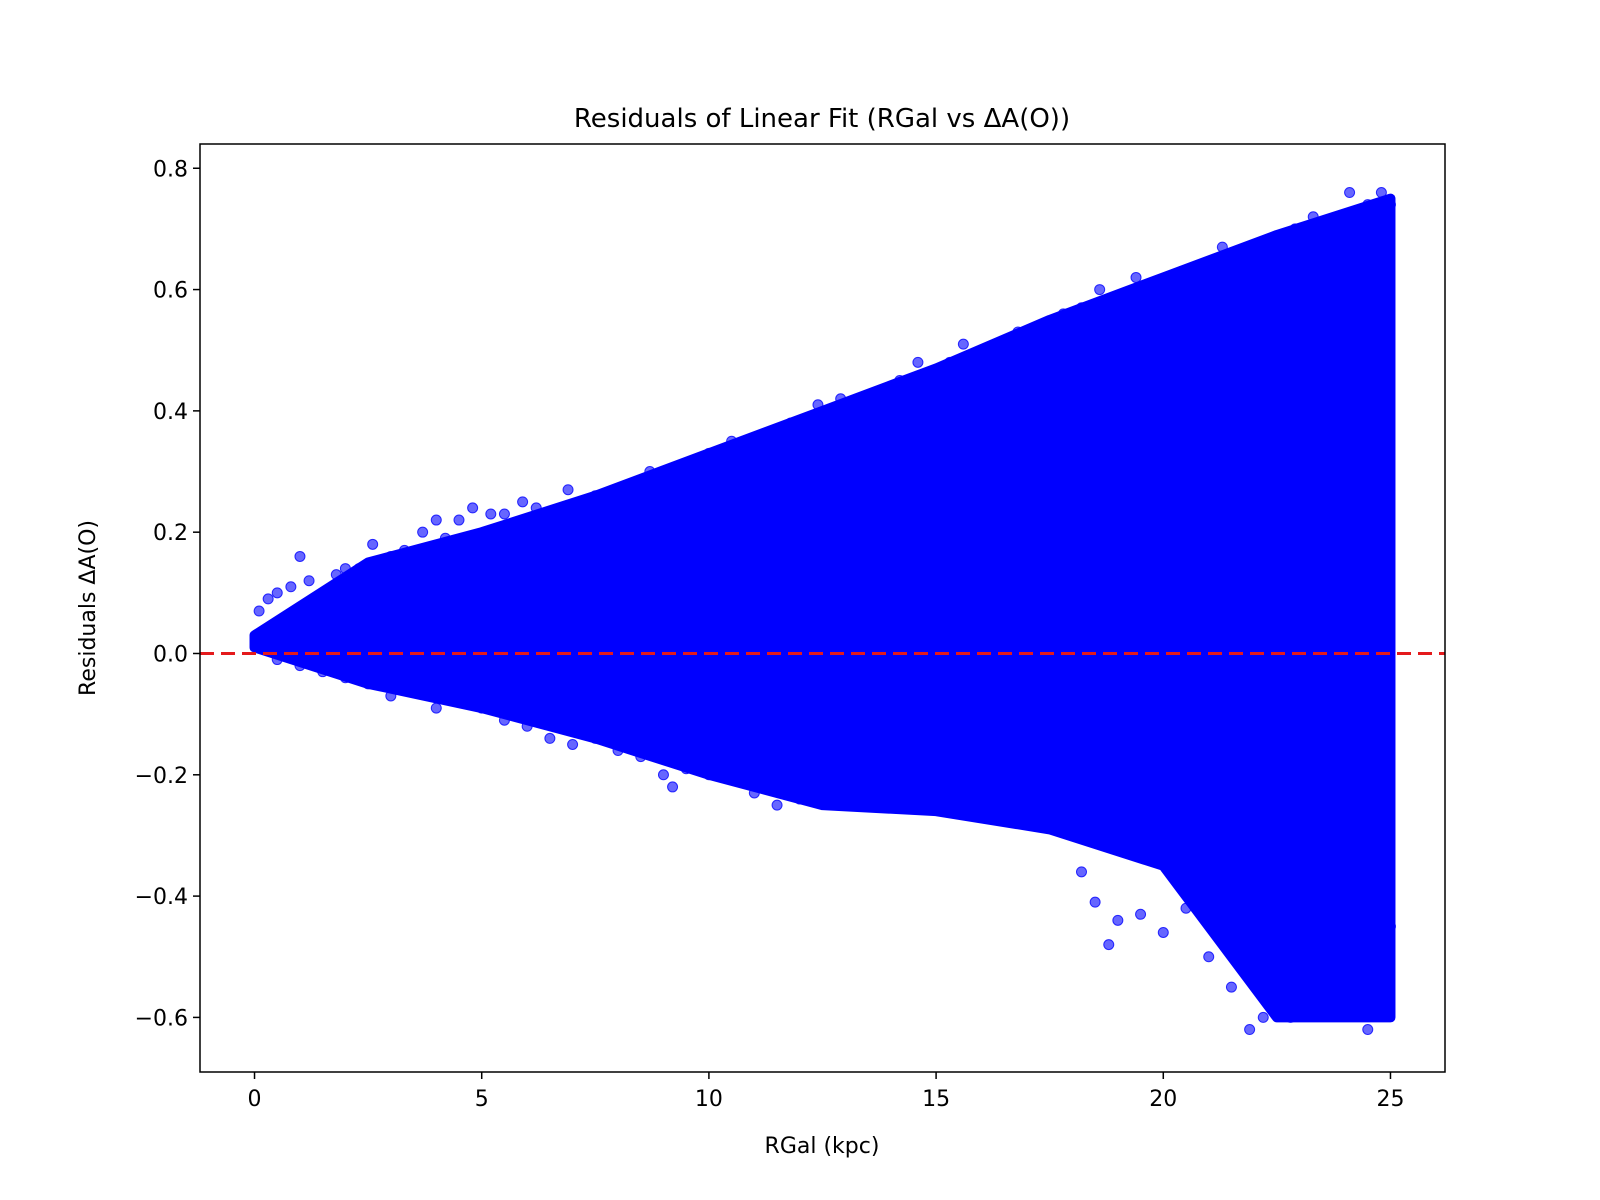 This screenshot has height=1200, width=1600. What do you see at coordinates (255, 1099) in the screenshot?
I see `x-tick-label: 0` at bounding box center [255, 1099].